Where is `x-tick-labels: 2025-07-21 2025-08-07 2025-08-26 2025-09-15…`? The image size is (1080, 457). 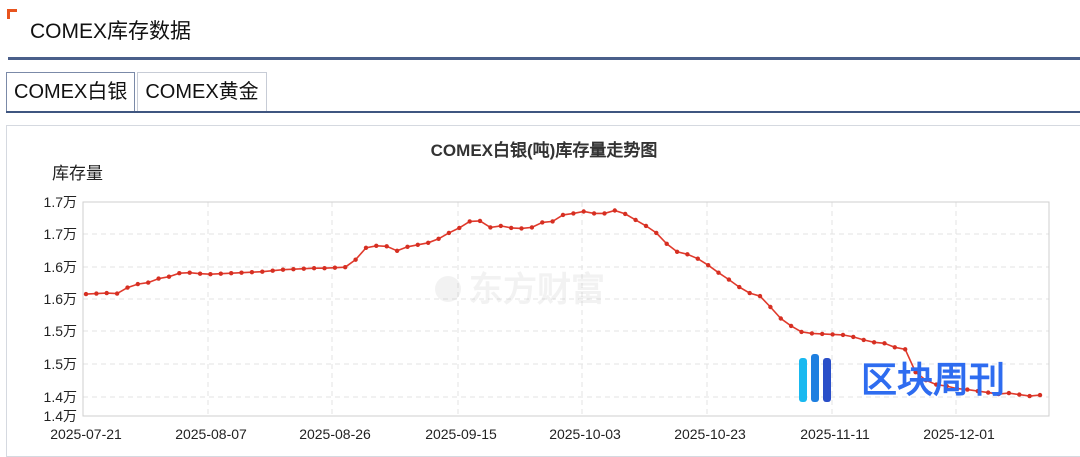
x-tick-labels: 2025-07-21 2025-08-07 2025-08-26 2025-09-15… is located at coordinates (522, 434).